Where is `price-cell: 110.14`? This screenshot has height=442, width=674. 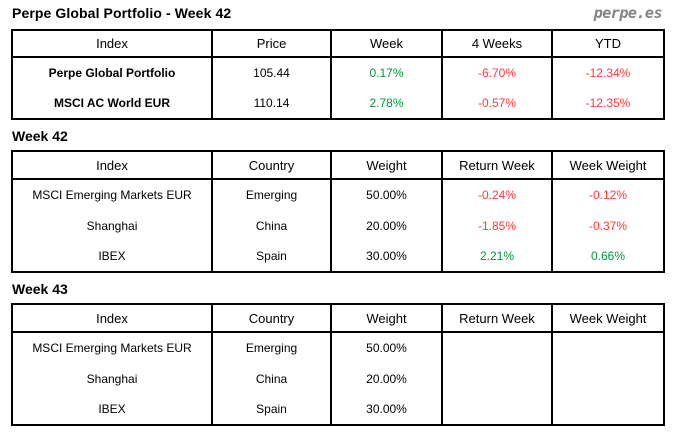 price-cell: 110.14 is located at coordinates (271, 103).